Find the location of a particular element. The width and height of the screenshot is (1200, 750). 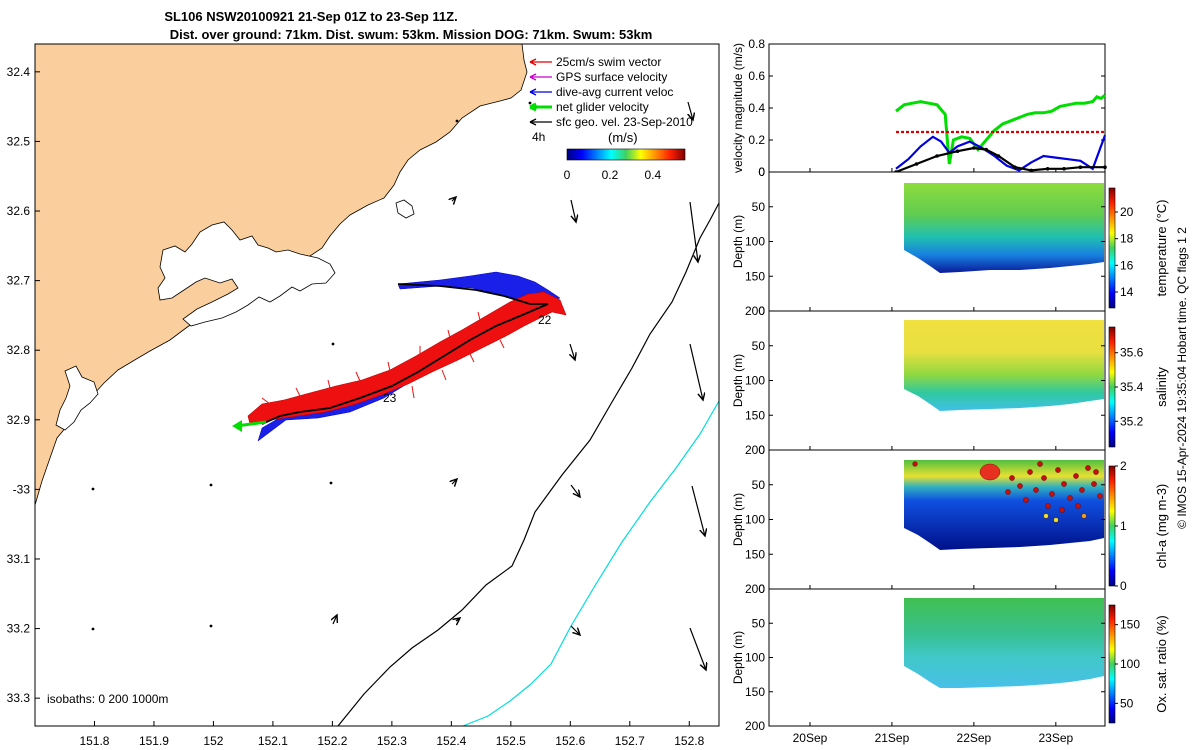

oxygen-field is located at coordinates (1004, 643).